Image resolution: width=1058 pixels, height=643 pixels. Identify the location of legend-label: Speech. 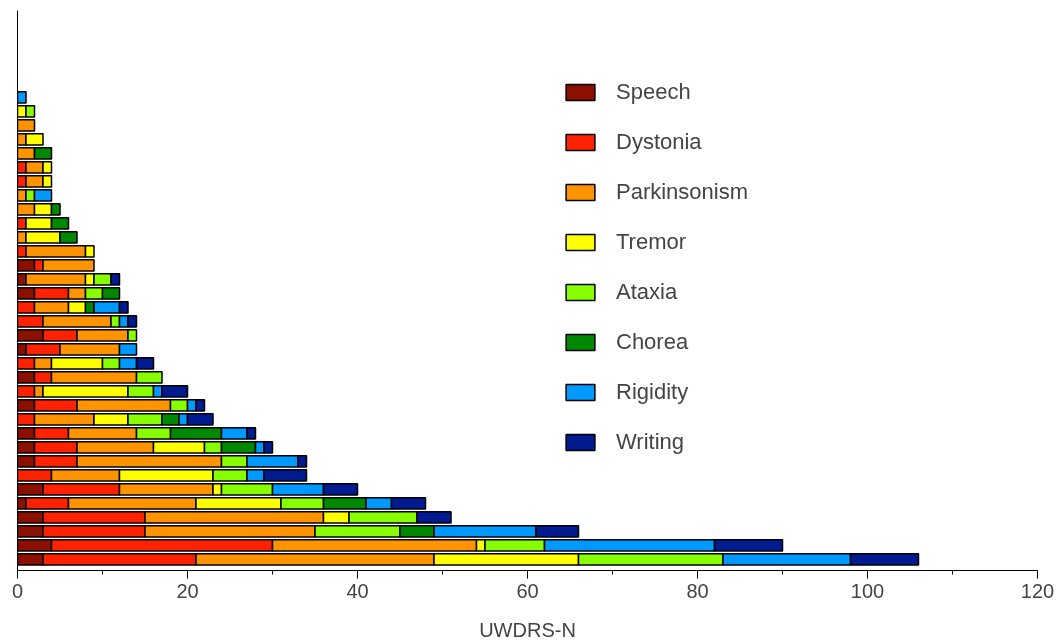
(653, 92).